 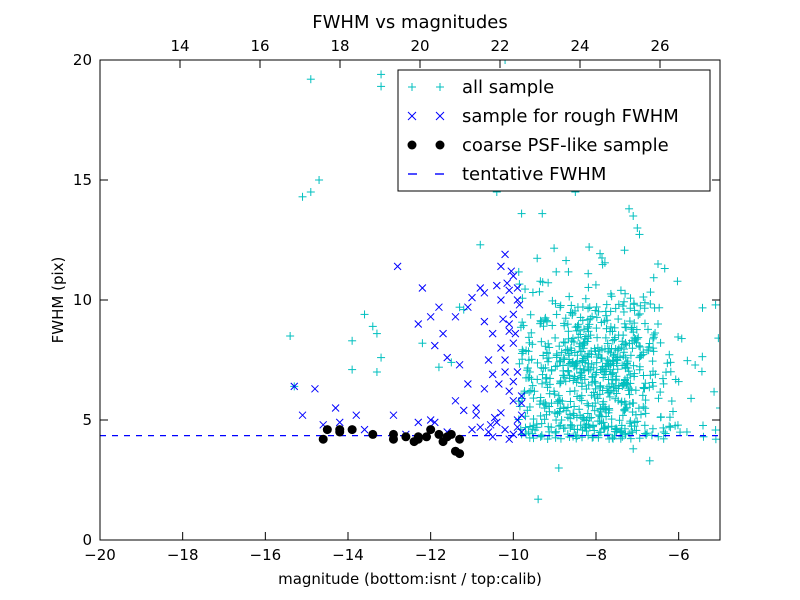 I want to click on x-tick-label: −10, so click(x=514, y=555).